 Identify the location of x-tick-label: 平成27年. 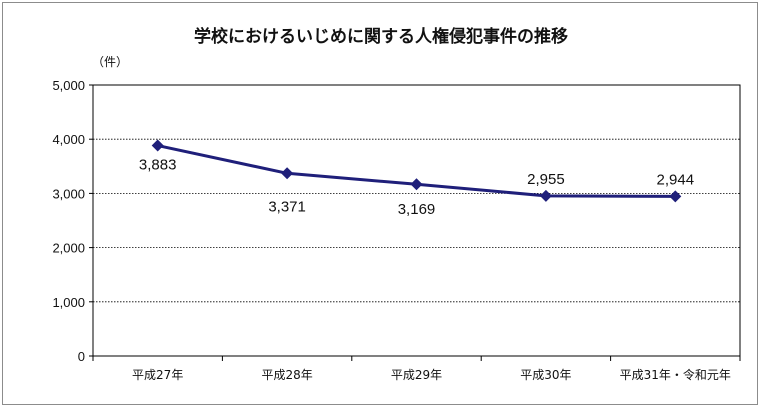
(157, 375).